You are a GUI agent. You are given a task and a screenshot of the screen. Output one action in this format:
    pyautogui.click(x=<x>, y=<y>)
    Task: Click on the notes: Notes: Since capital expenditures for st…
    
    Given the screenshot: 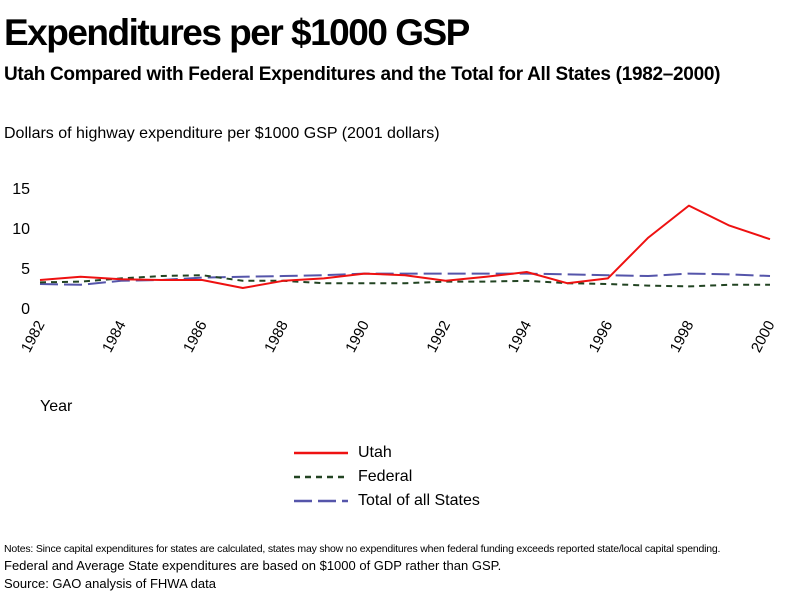 What is the action you would take?
    pyautogui.click(x=362, y=567)
    